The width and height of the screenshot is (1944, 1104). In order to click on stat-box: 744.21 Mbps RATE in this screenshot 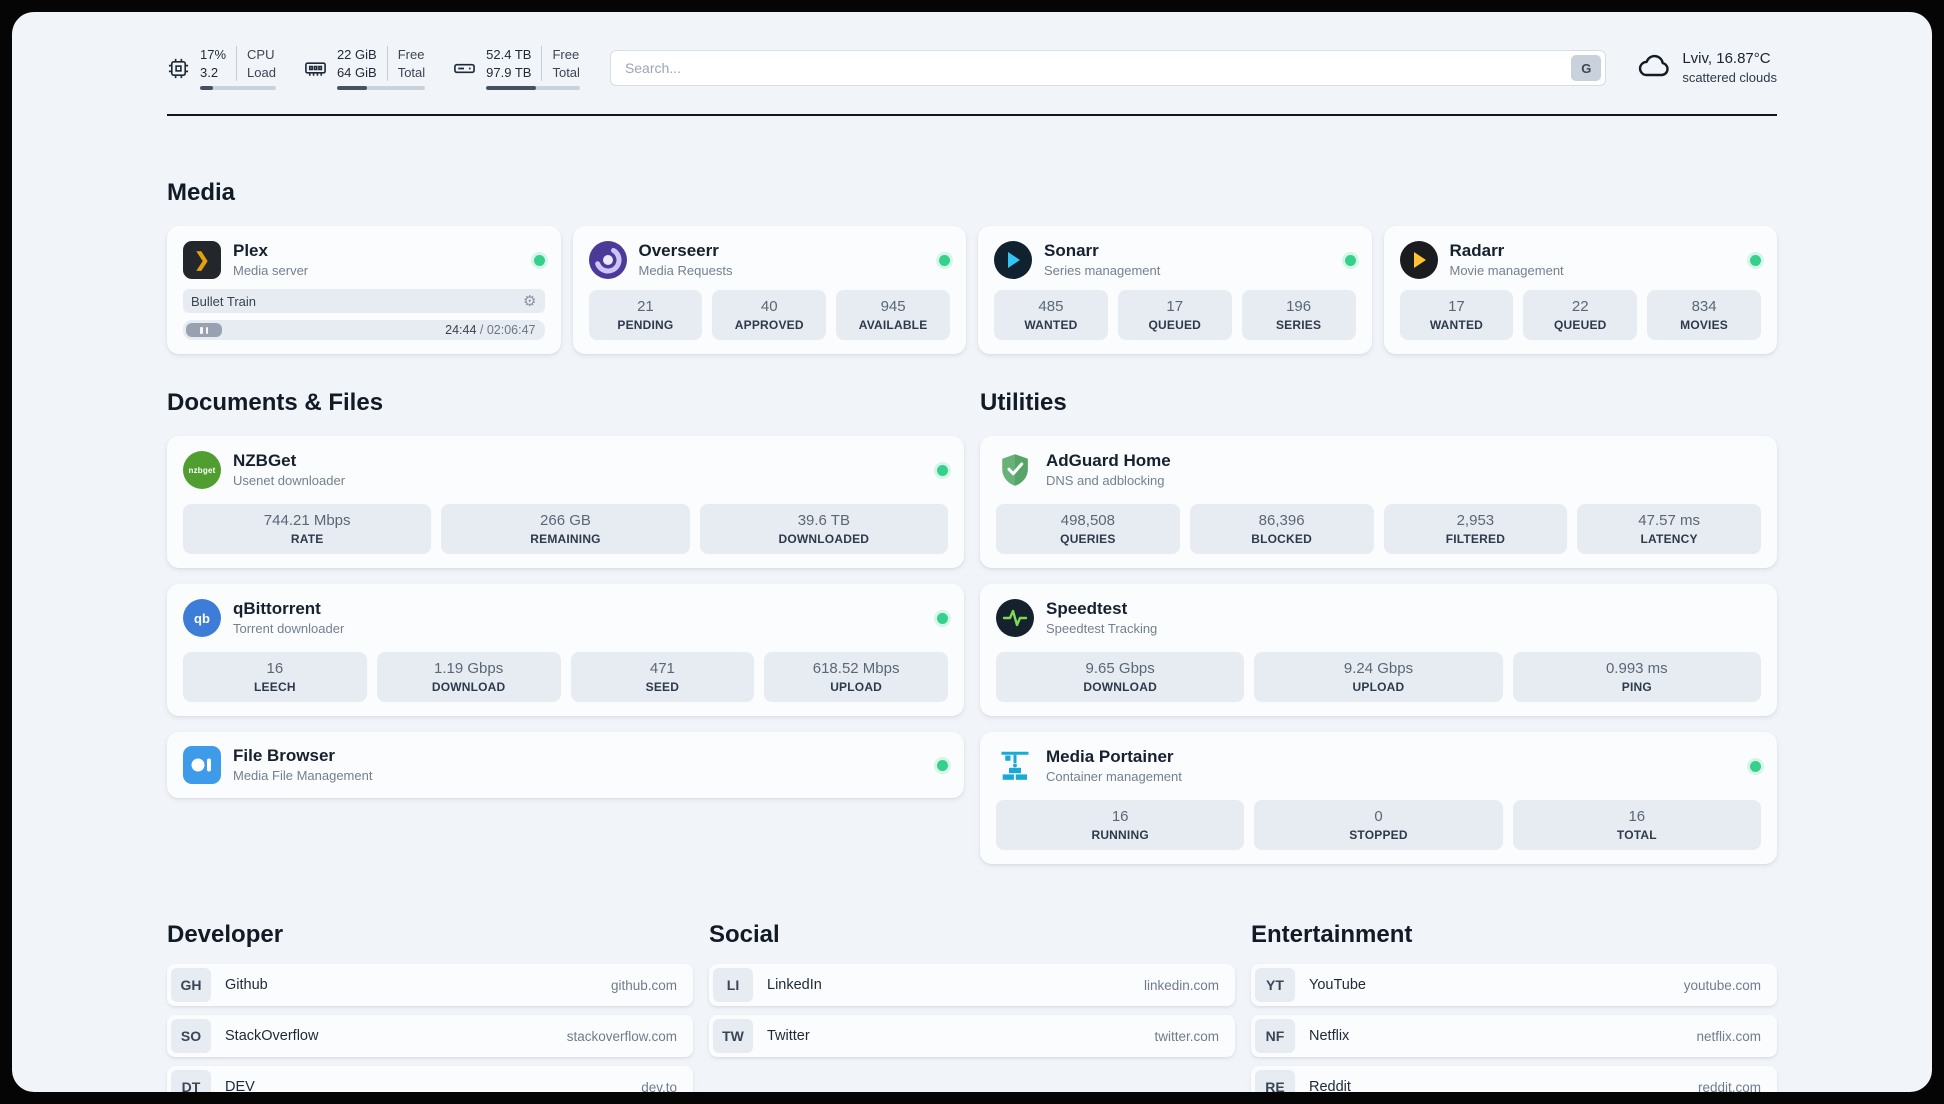, I will do `click(307, 529)`.